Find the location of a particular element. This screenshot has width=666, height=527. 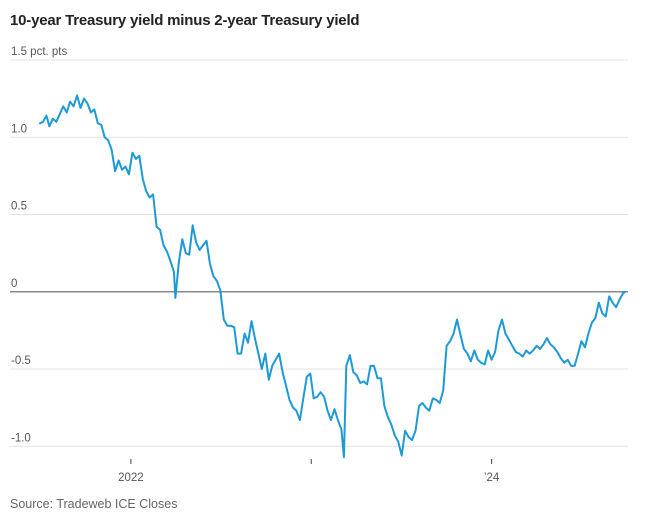

y-tick-label: 0.5 is located at coordinates (19, 207).